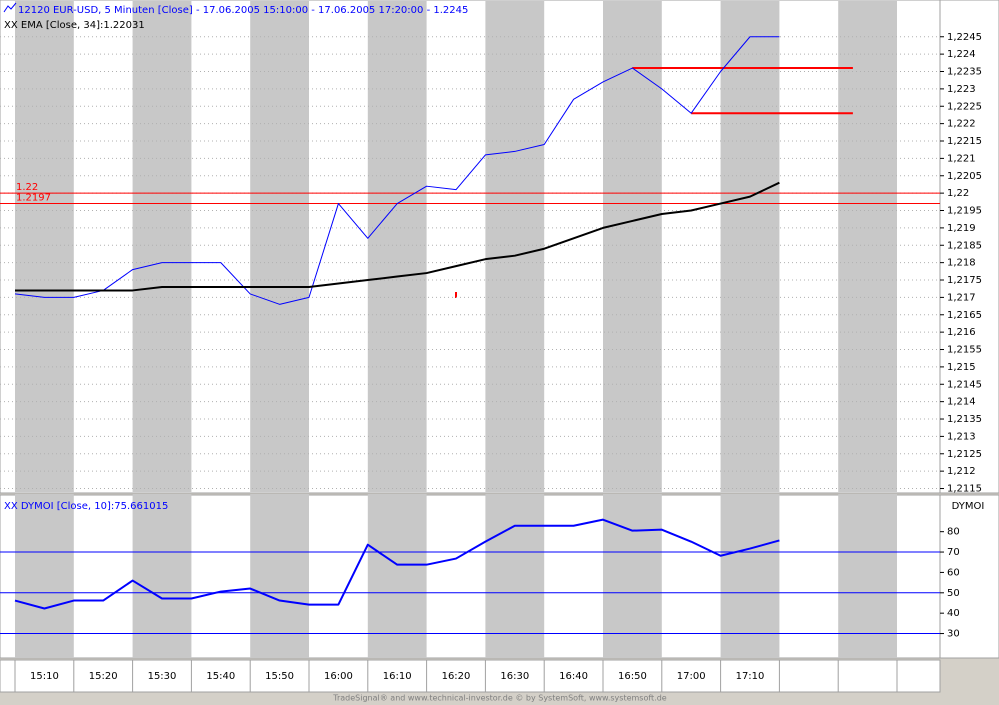 This screenshot has width=999, height=705. Describe the element at coordinates (964, 176) in the screenshot. I see `y-tick-label: 1,2205` at that location.